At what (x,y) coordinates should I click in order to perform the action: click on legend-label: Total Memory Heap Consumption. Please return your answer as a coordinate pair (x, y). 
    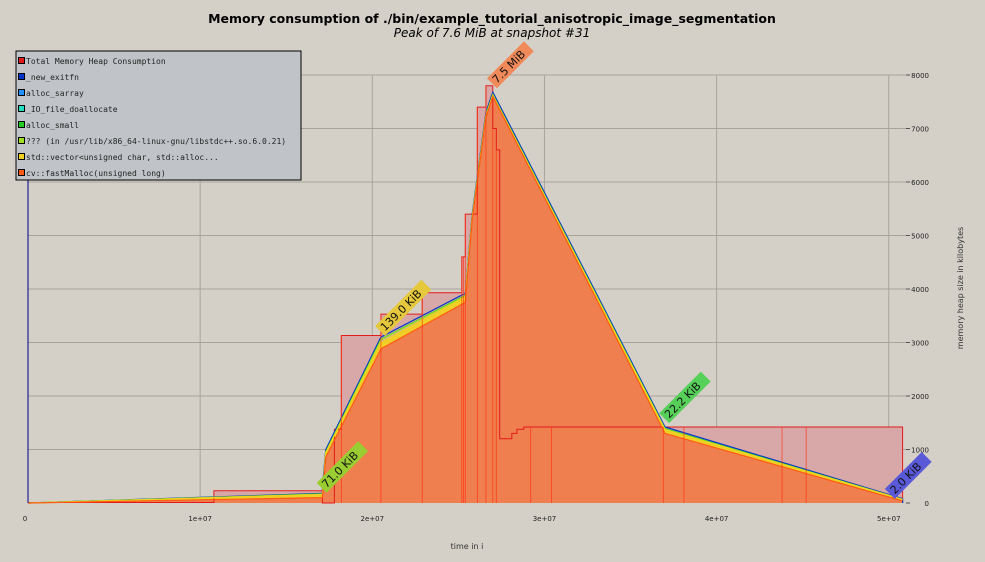
    Looking at the image, I should click on (96, 61).